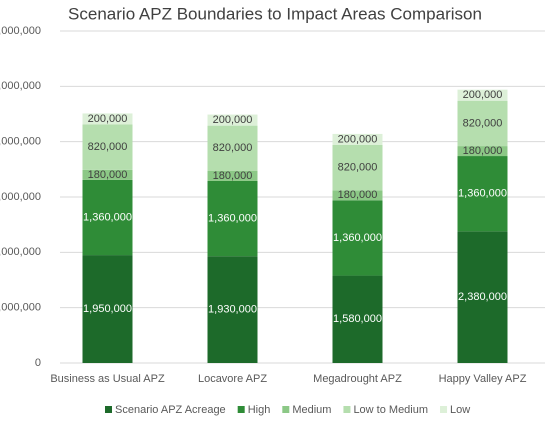  I want to click on y-tick-label: 6,000,000, so click(20, 31).